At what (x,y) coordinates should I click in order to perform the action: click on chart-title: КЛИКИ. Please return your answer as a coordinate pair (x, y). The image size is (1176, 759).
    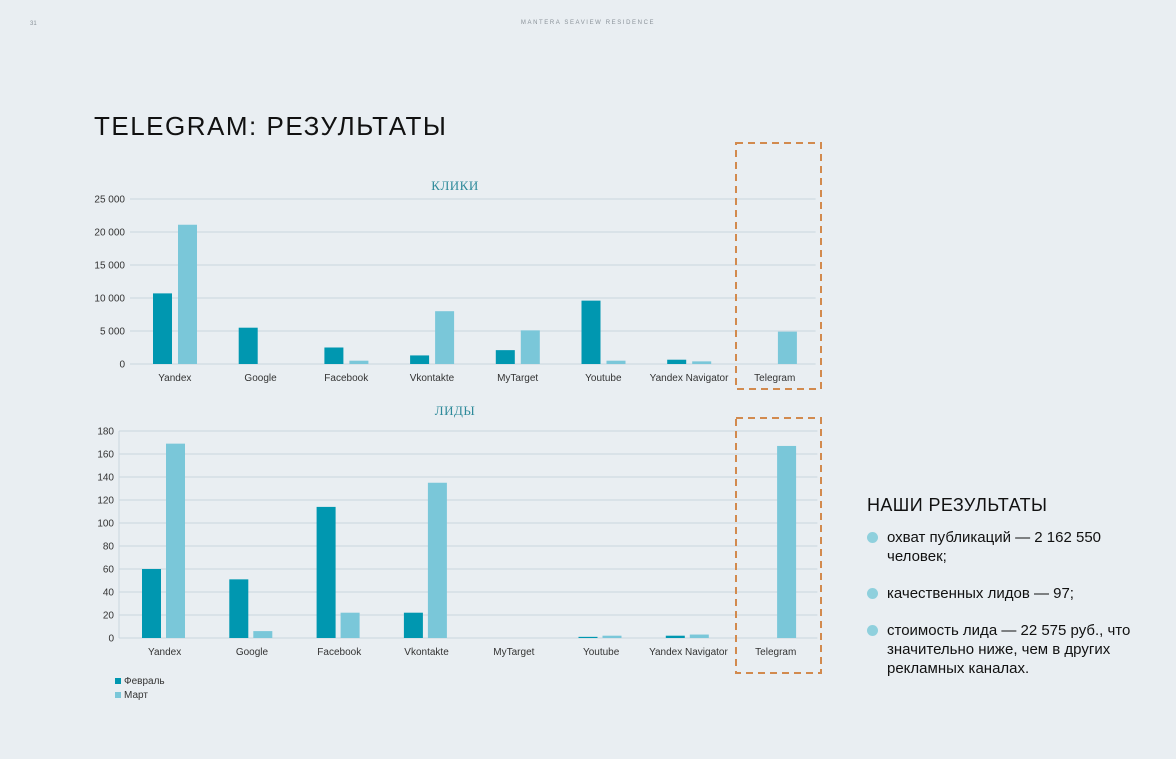
    Looking at the image, I should click on (454, 185).